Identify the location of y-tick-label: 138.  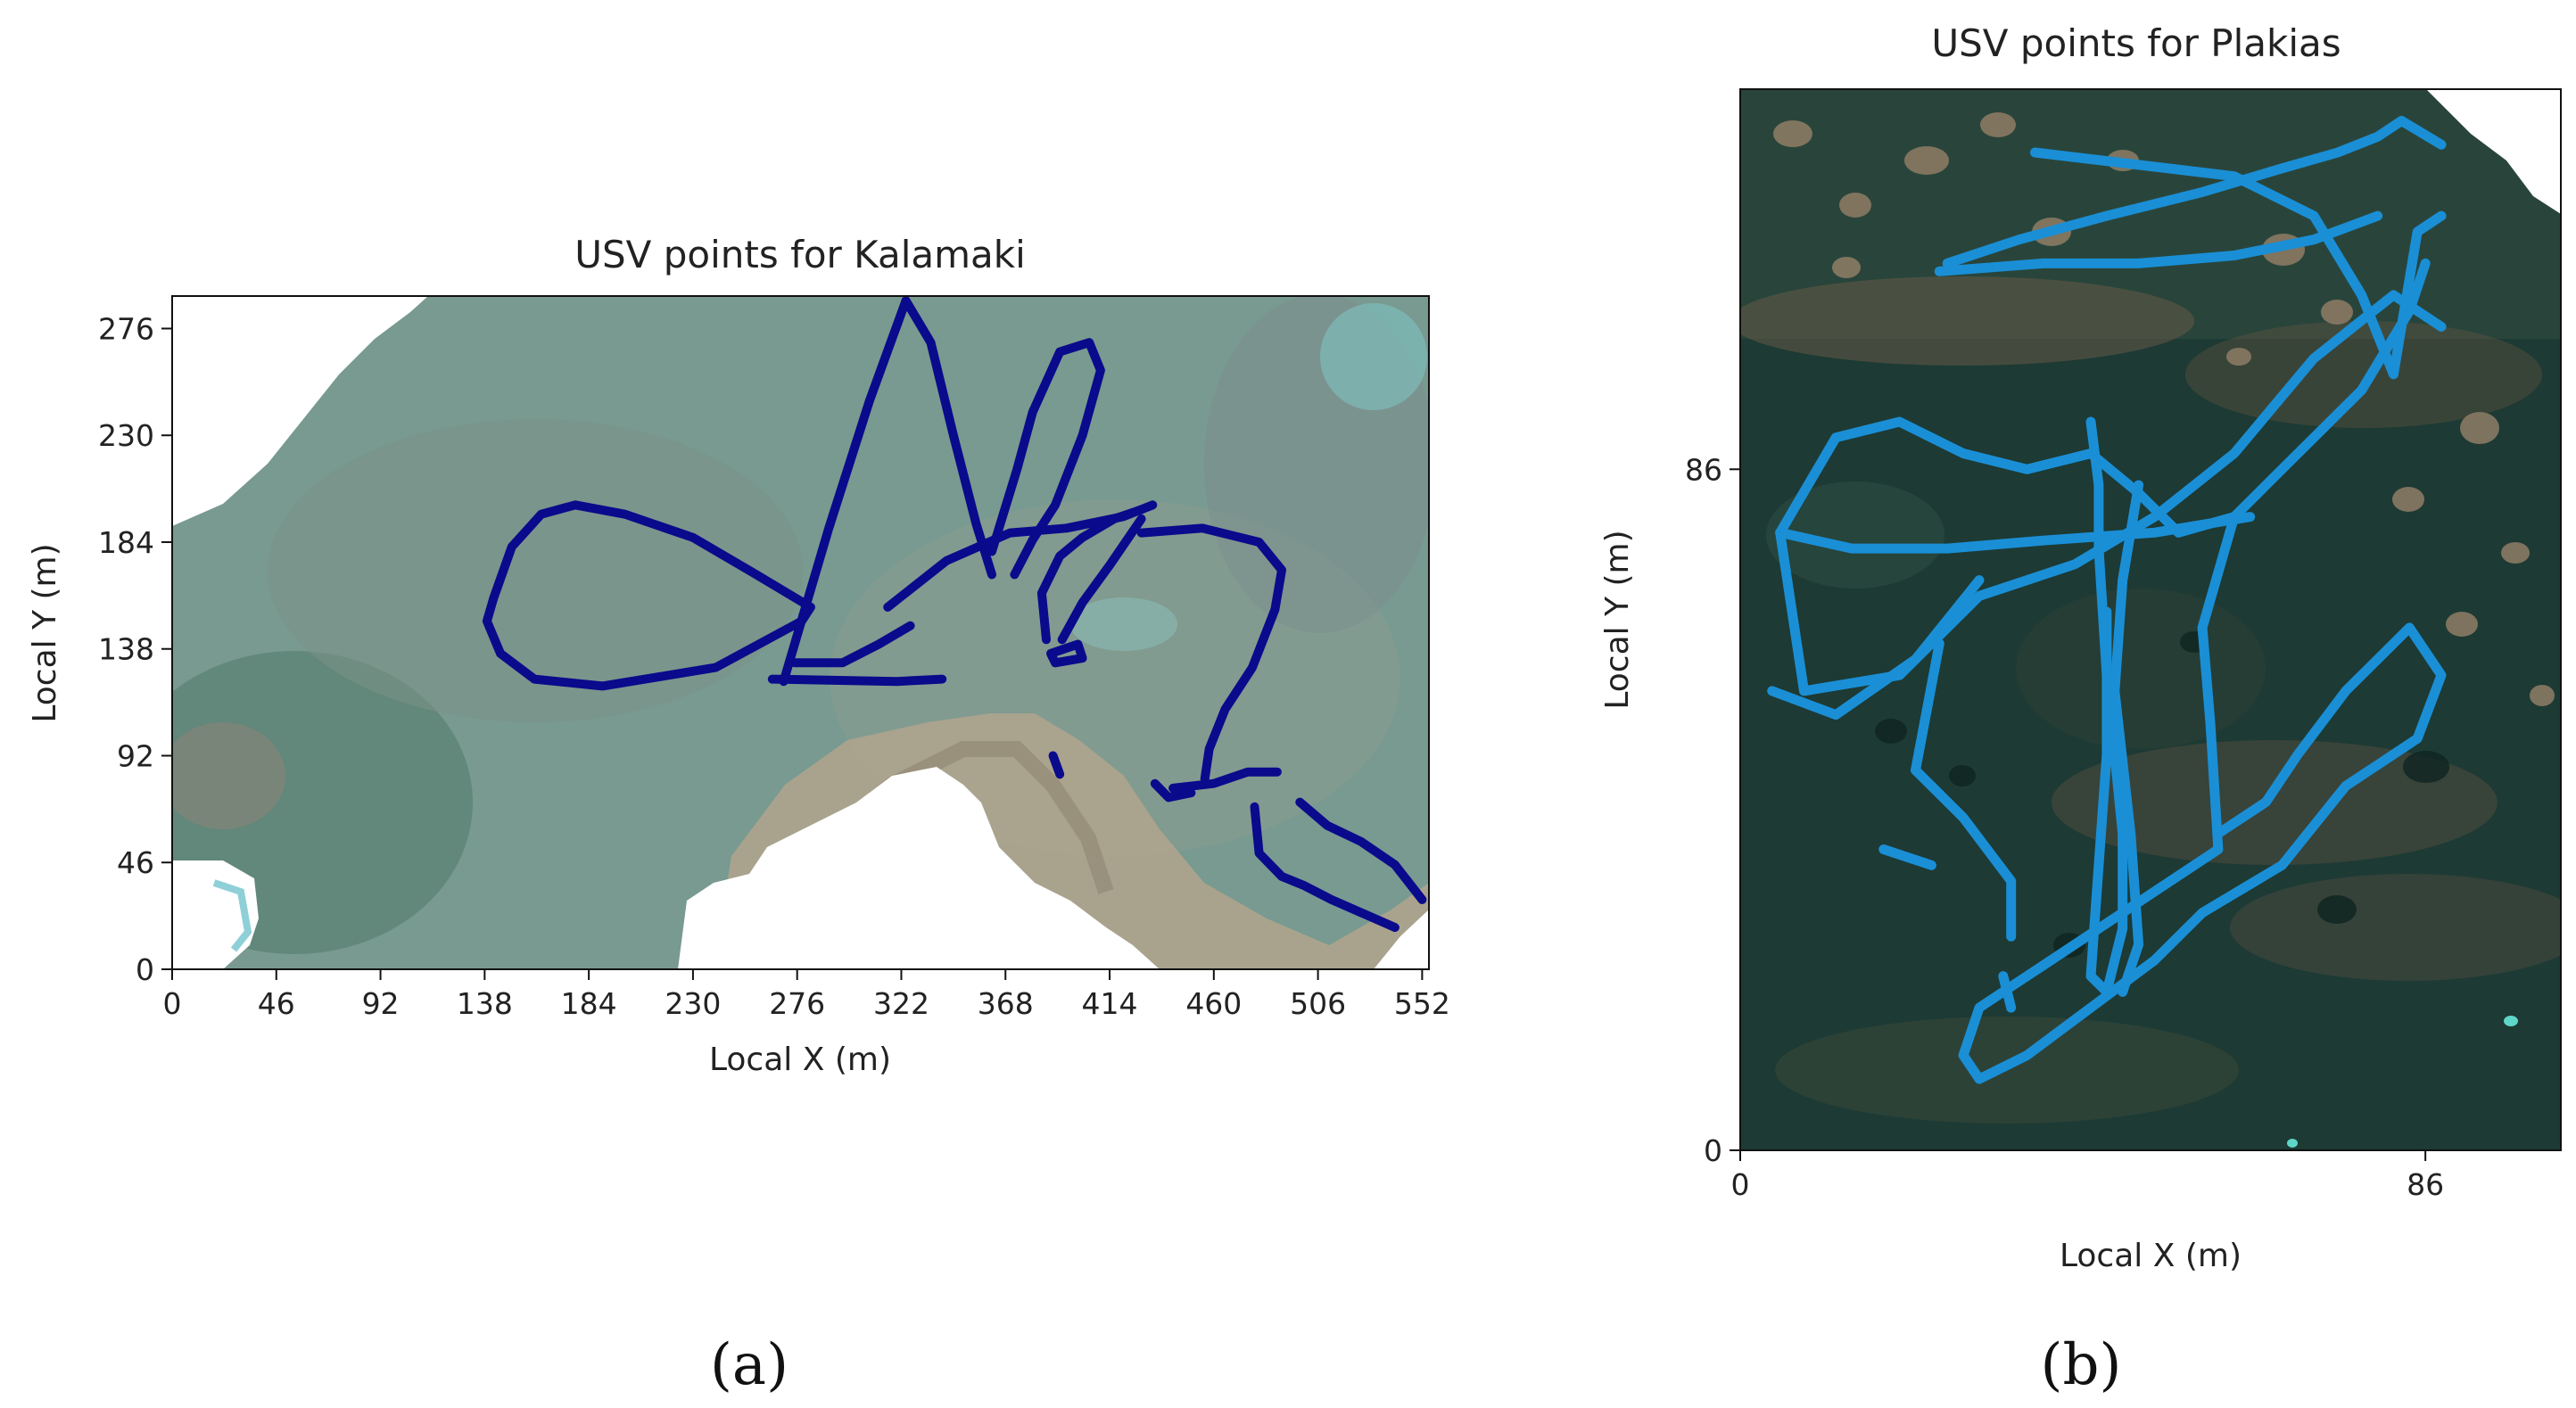
(126, 649).